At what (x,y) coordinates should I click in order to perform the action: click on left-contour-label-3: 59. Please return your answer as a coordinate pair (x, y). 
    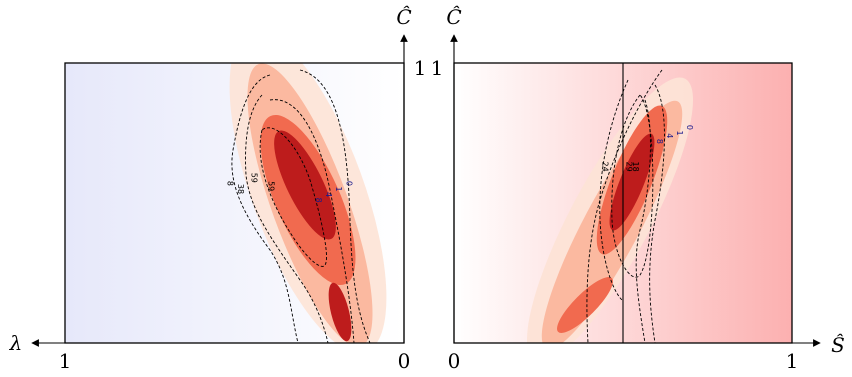
    Looking at the image, I should click on (270, 186).